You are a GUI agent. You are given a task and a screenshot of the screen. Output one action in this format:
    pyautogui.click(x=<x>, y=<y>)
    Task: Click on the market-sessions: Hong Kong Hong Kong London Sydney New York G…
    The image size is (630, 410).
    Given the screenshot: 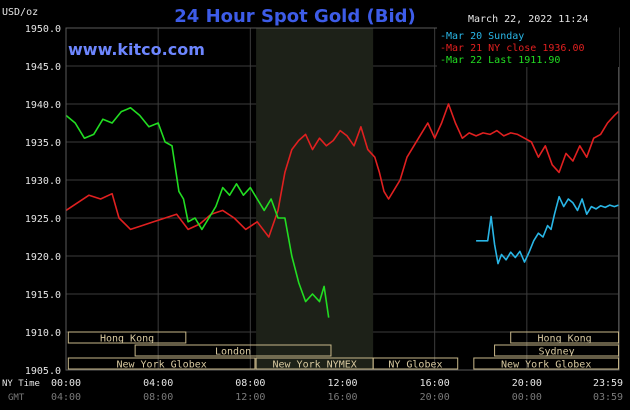 What is the action you would take?
    pyautogui.click(x=343, y=351)
    